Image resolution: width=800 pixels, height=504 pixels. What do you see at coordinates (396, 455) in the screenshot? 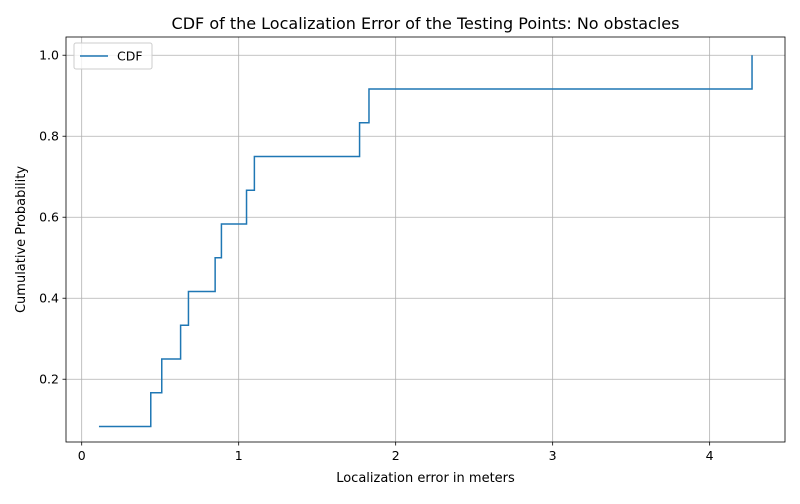
I see `x-tick-label: 2` at bounding box center [396, 455].